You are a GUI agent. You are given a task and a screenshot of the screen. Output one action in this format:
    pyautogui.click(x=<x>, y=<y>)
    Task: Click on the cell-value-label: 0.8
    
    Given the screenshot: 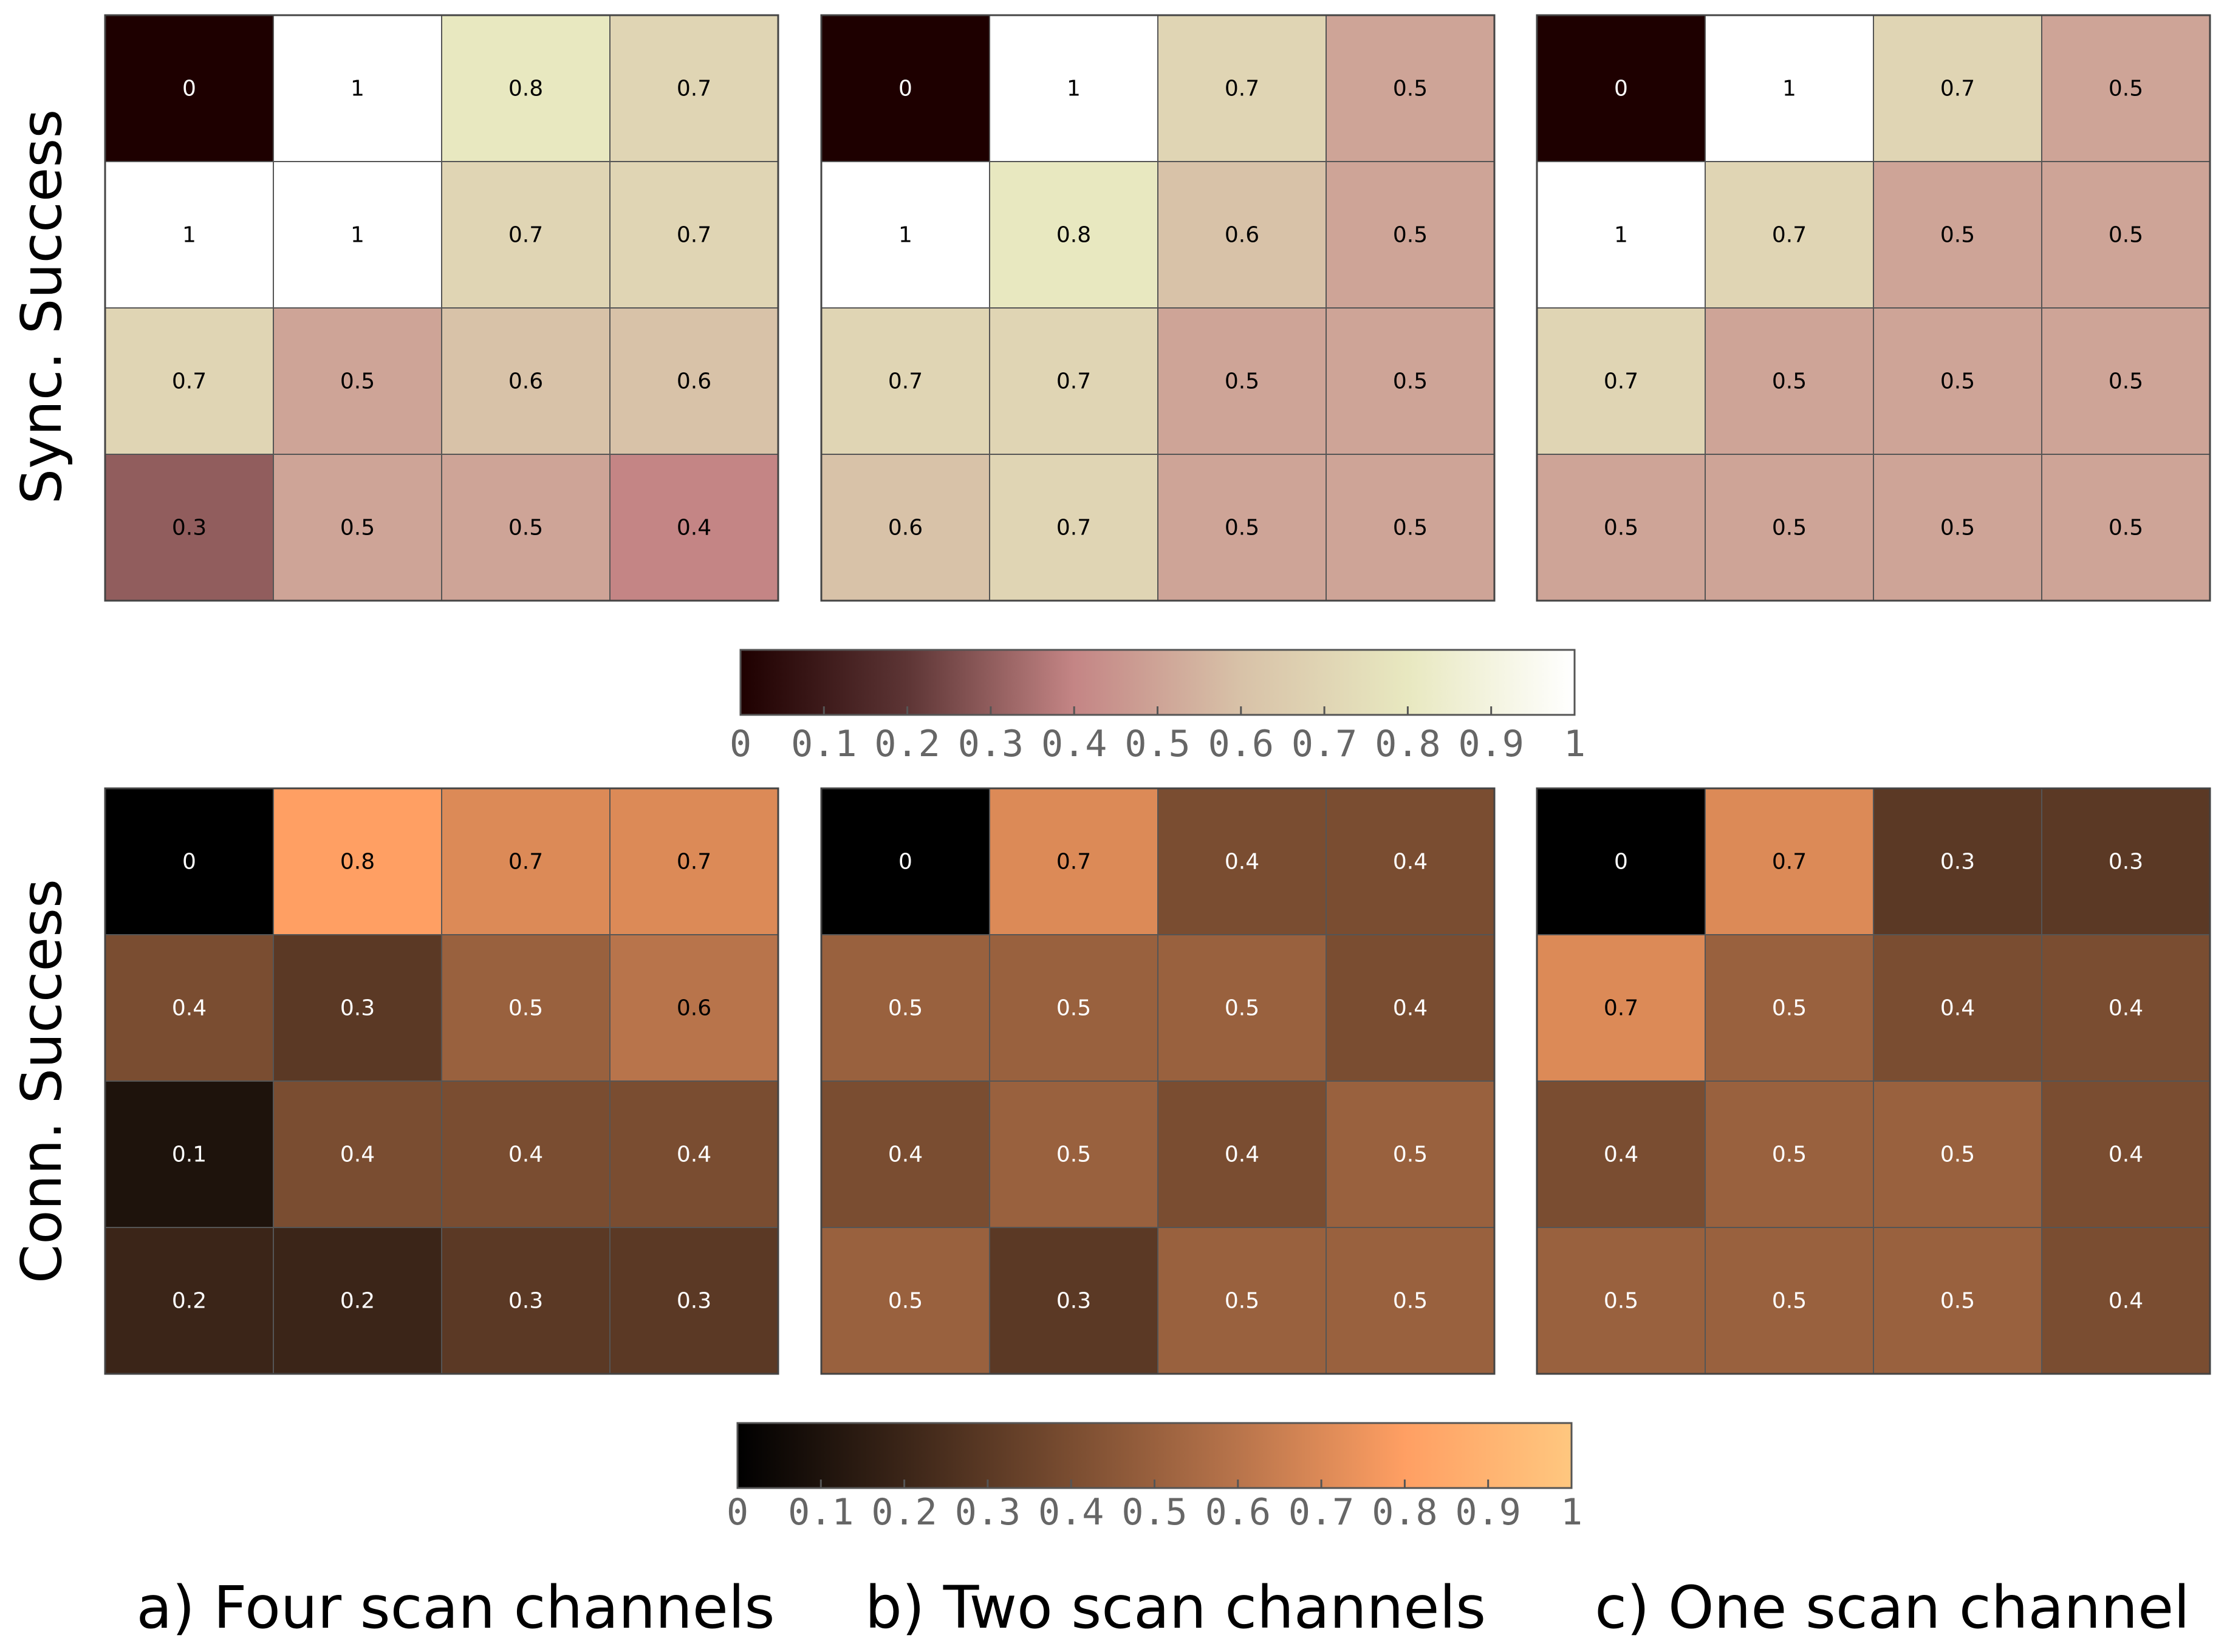 What is the action you would take?
    pyautogui.click(x=525, y=89)
    